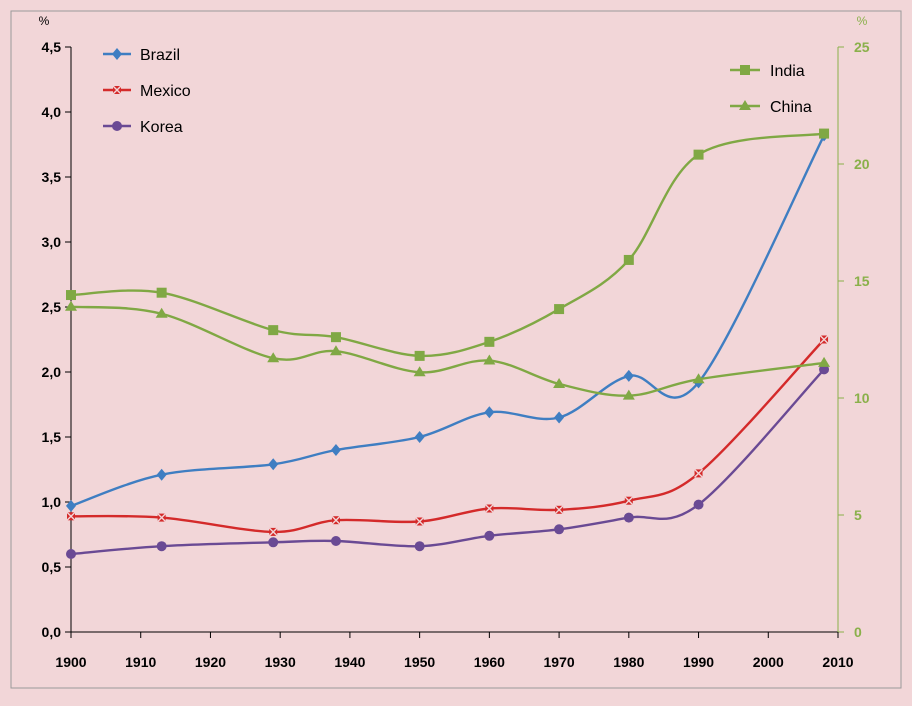 This screenshot has height=706, width=912. Describe the element at coordinates (787, 71) in the screenshot. I see `legend-label-india: India` at that location.